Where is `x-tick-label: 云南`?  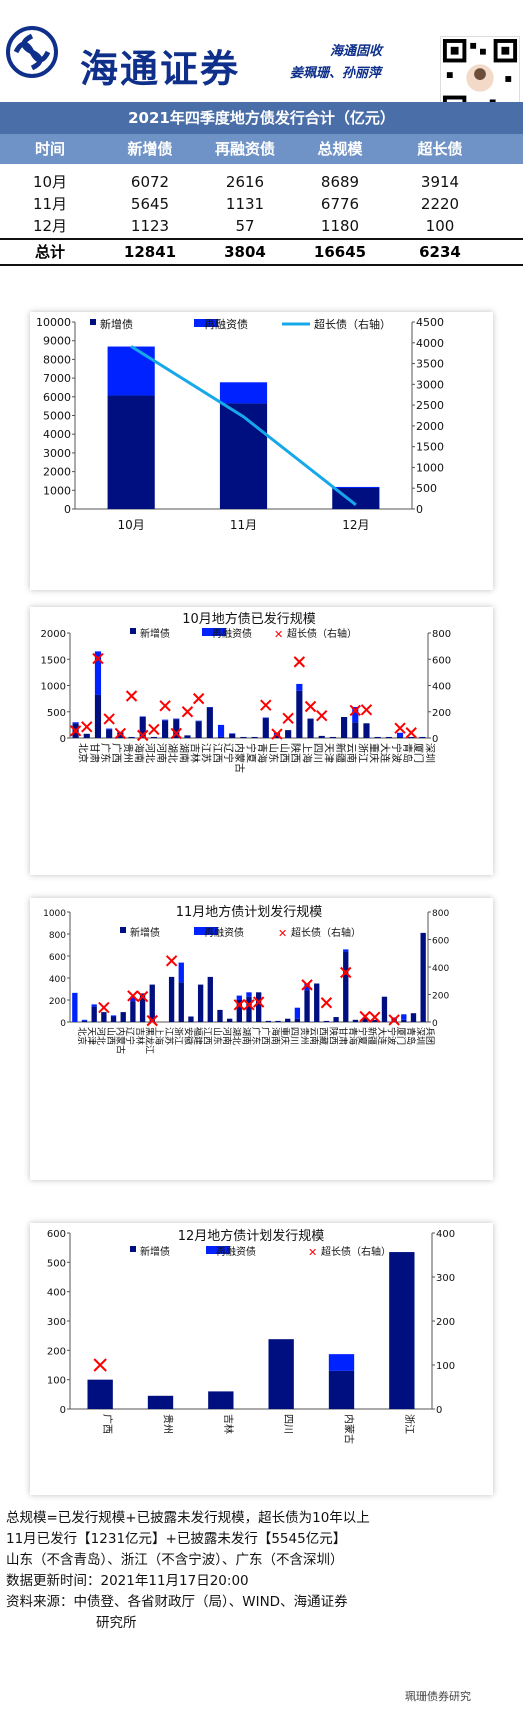 x-tick-label: 云南 is located at coordinates (314, 1036).